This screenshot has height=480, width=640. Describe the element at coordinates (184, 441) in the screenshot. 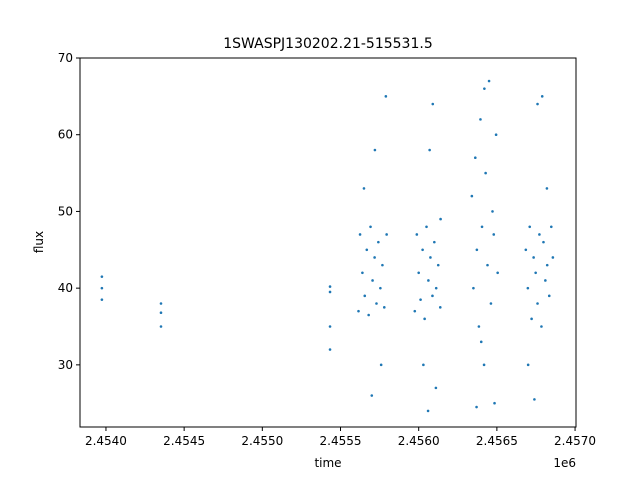

I see `x-tick-label: 2.4545` at that location.